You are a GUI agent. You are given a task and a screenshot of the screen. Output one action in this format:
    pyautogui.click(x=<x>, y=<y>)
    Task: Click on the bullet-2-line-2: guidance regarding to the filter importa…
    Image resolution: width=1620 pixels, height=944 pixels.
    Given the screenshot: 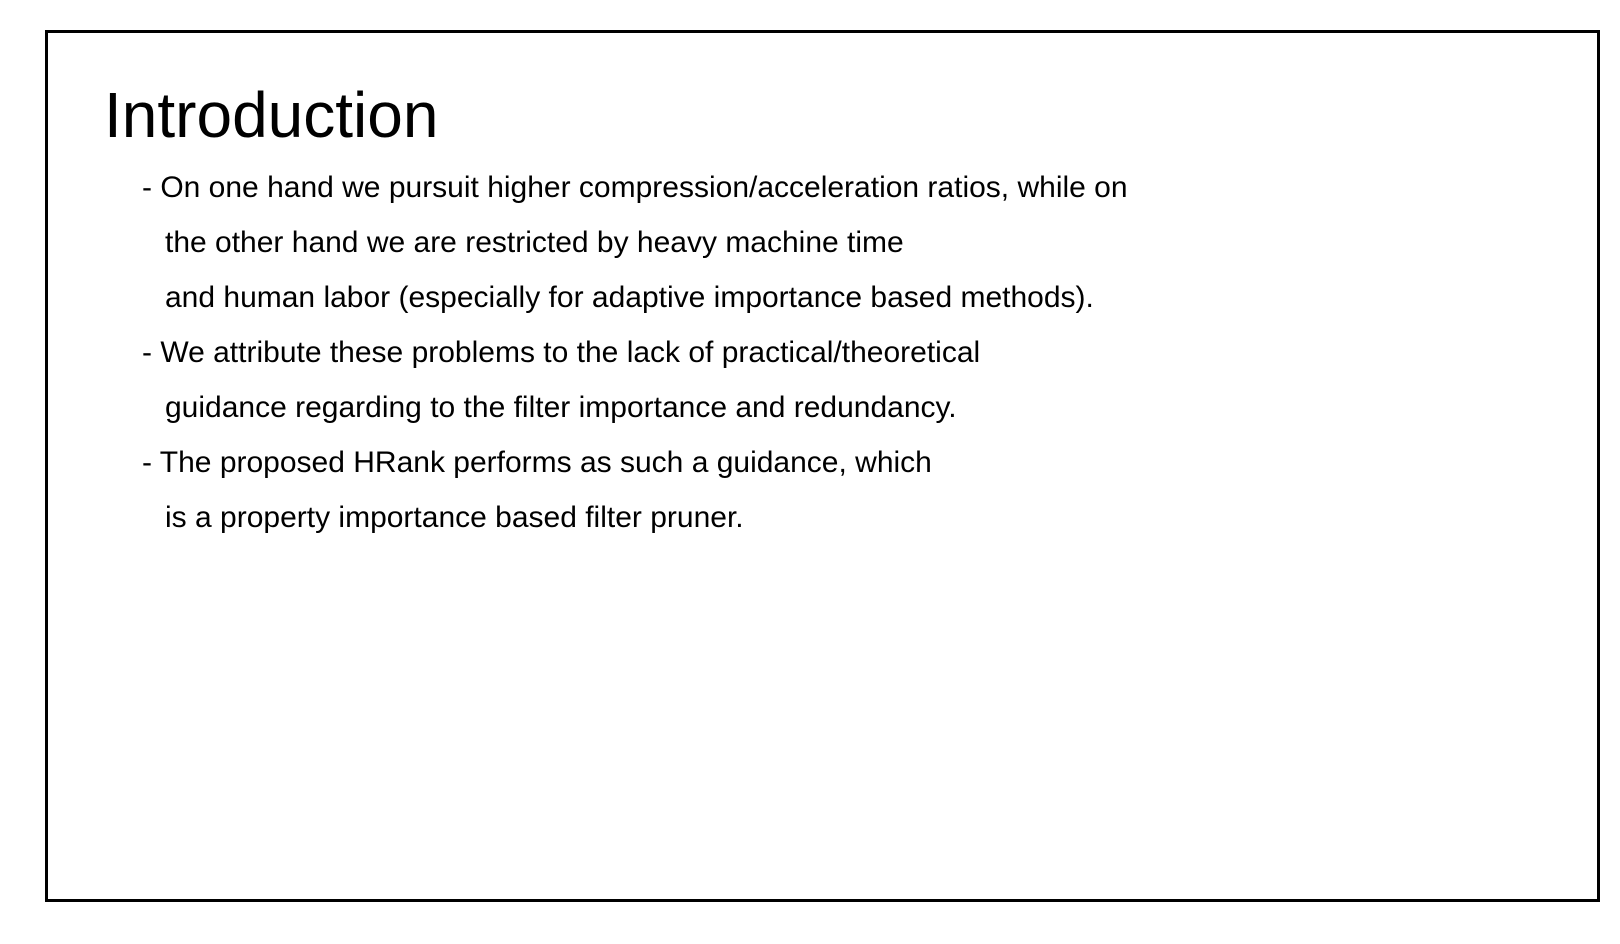 What is the action you would take?
    pyautogui.click(x=561, y=407)
    